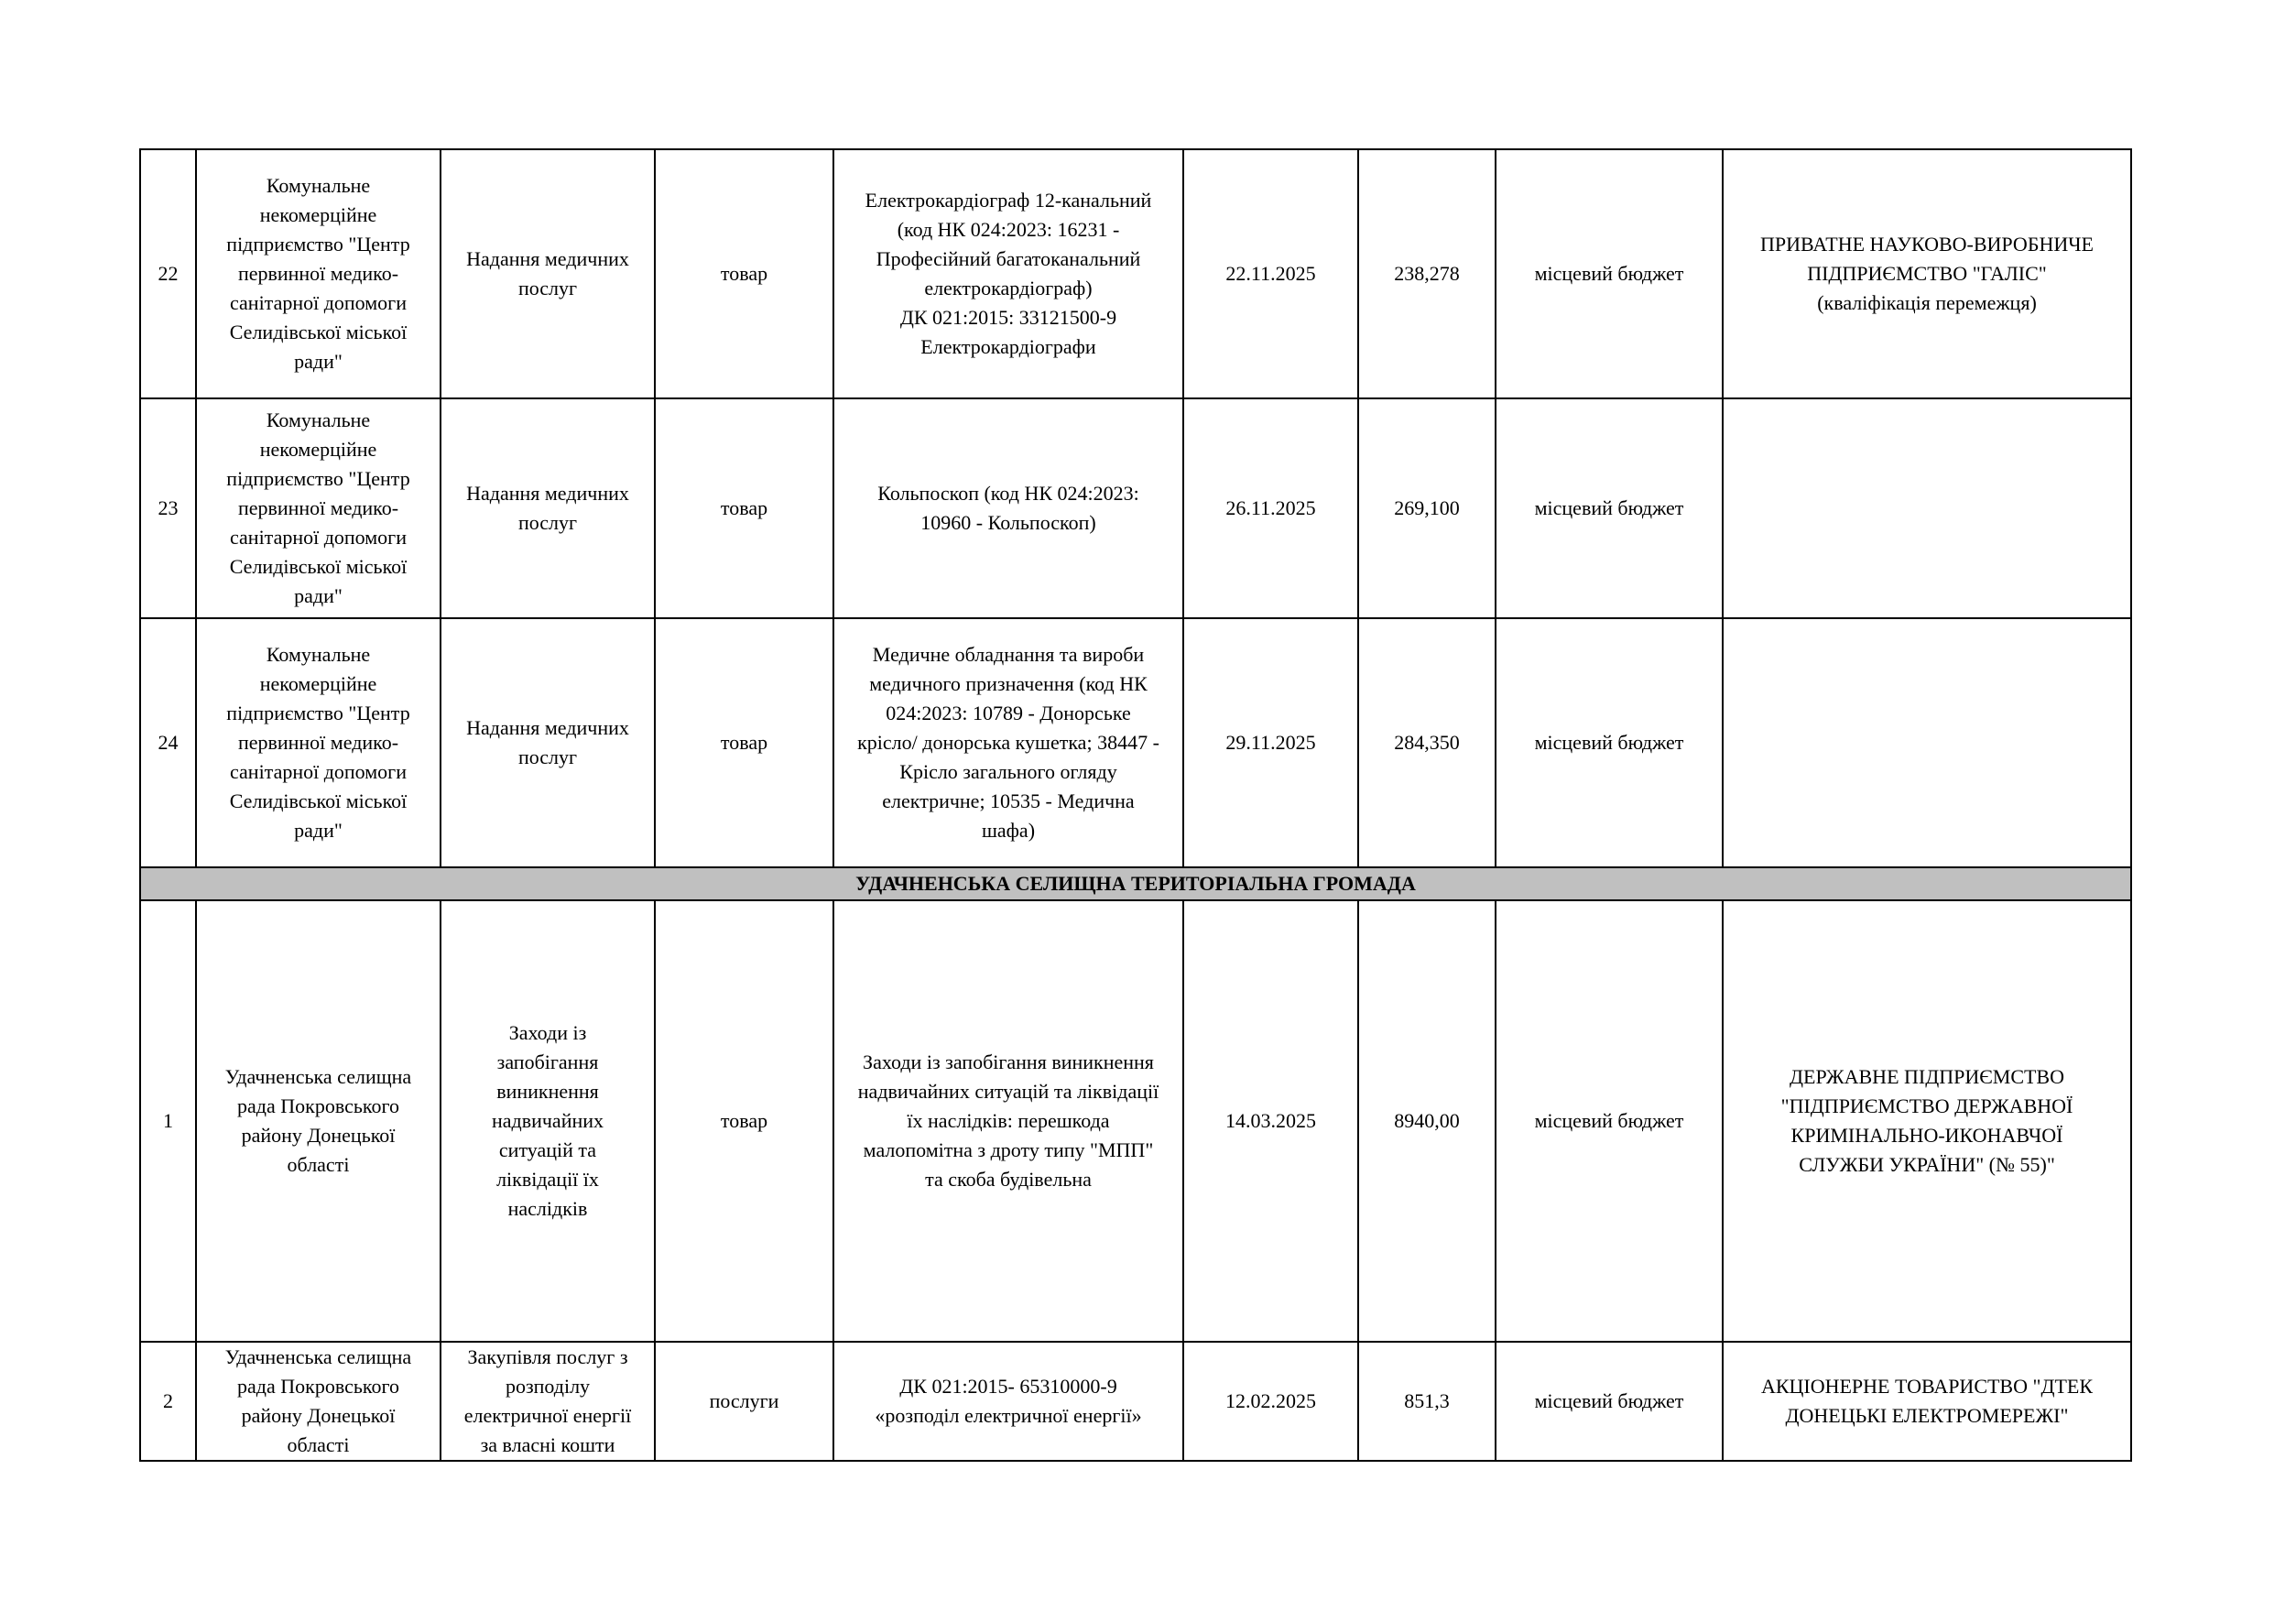  Describe the element at coordinates (744, 1401) in the screenshot. I see `cell-type: послуги` at that location.